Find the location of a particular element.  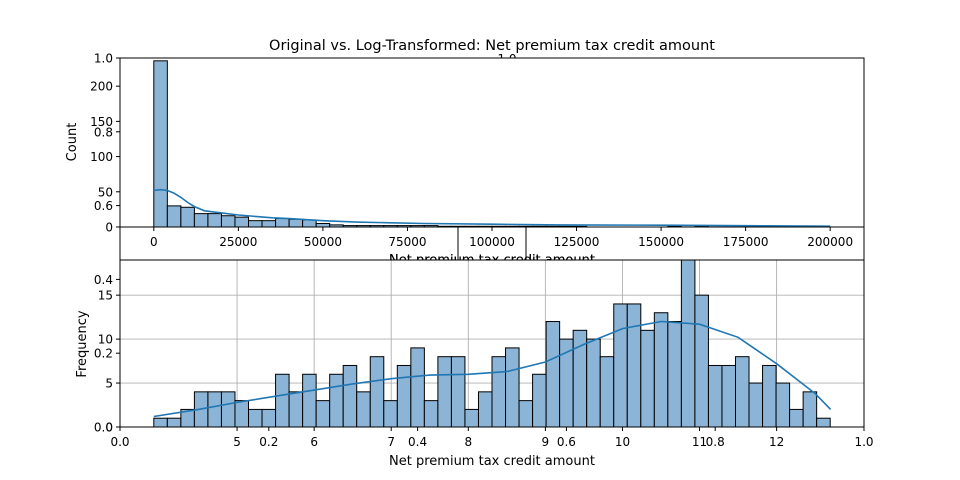

bottom-y-tick-label: 10 is located at coordinates (105, 340).